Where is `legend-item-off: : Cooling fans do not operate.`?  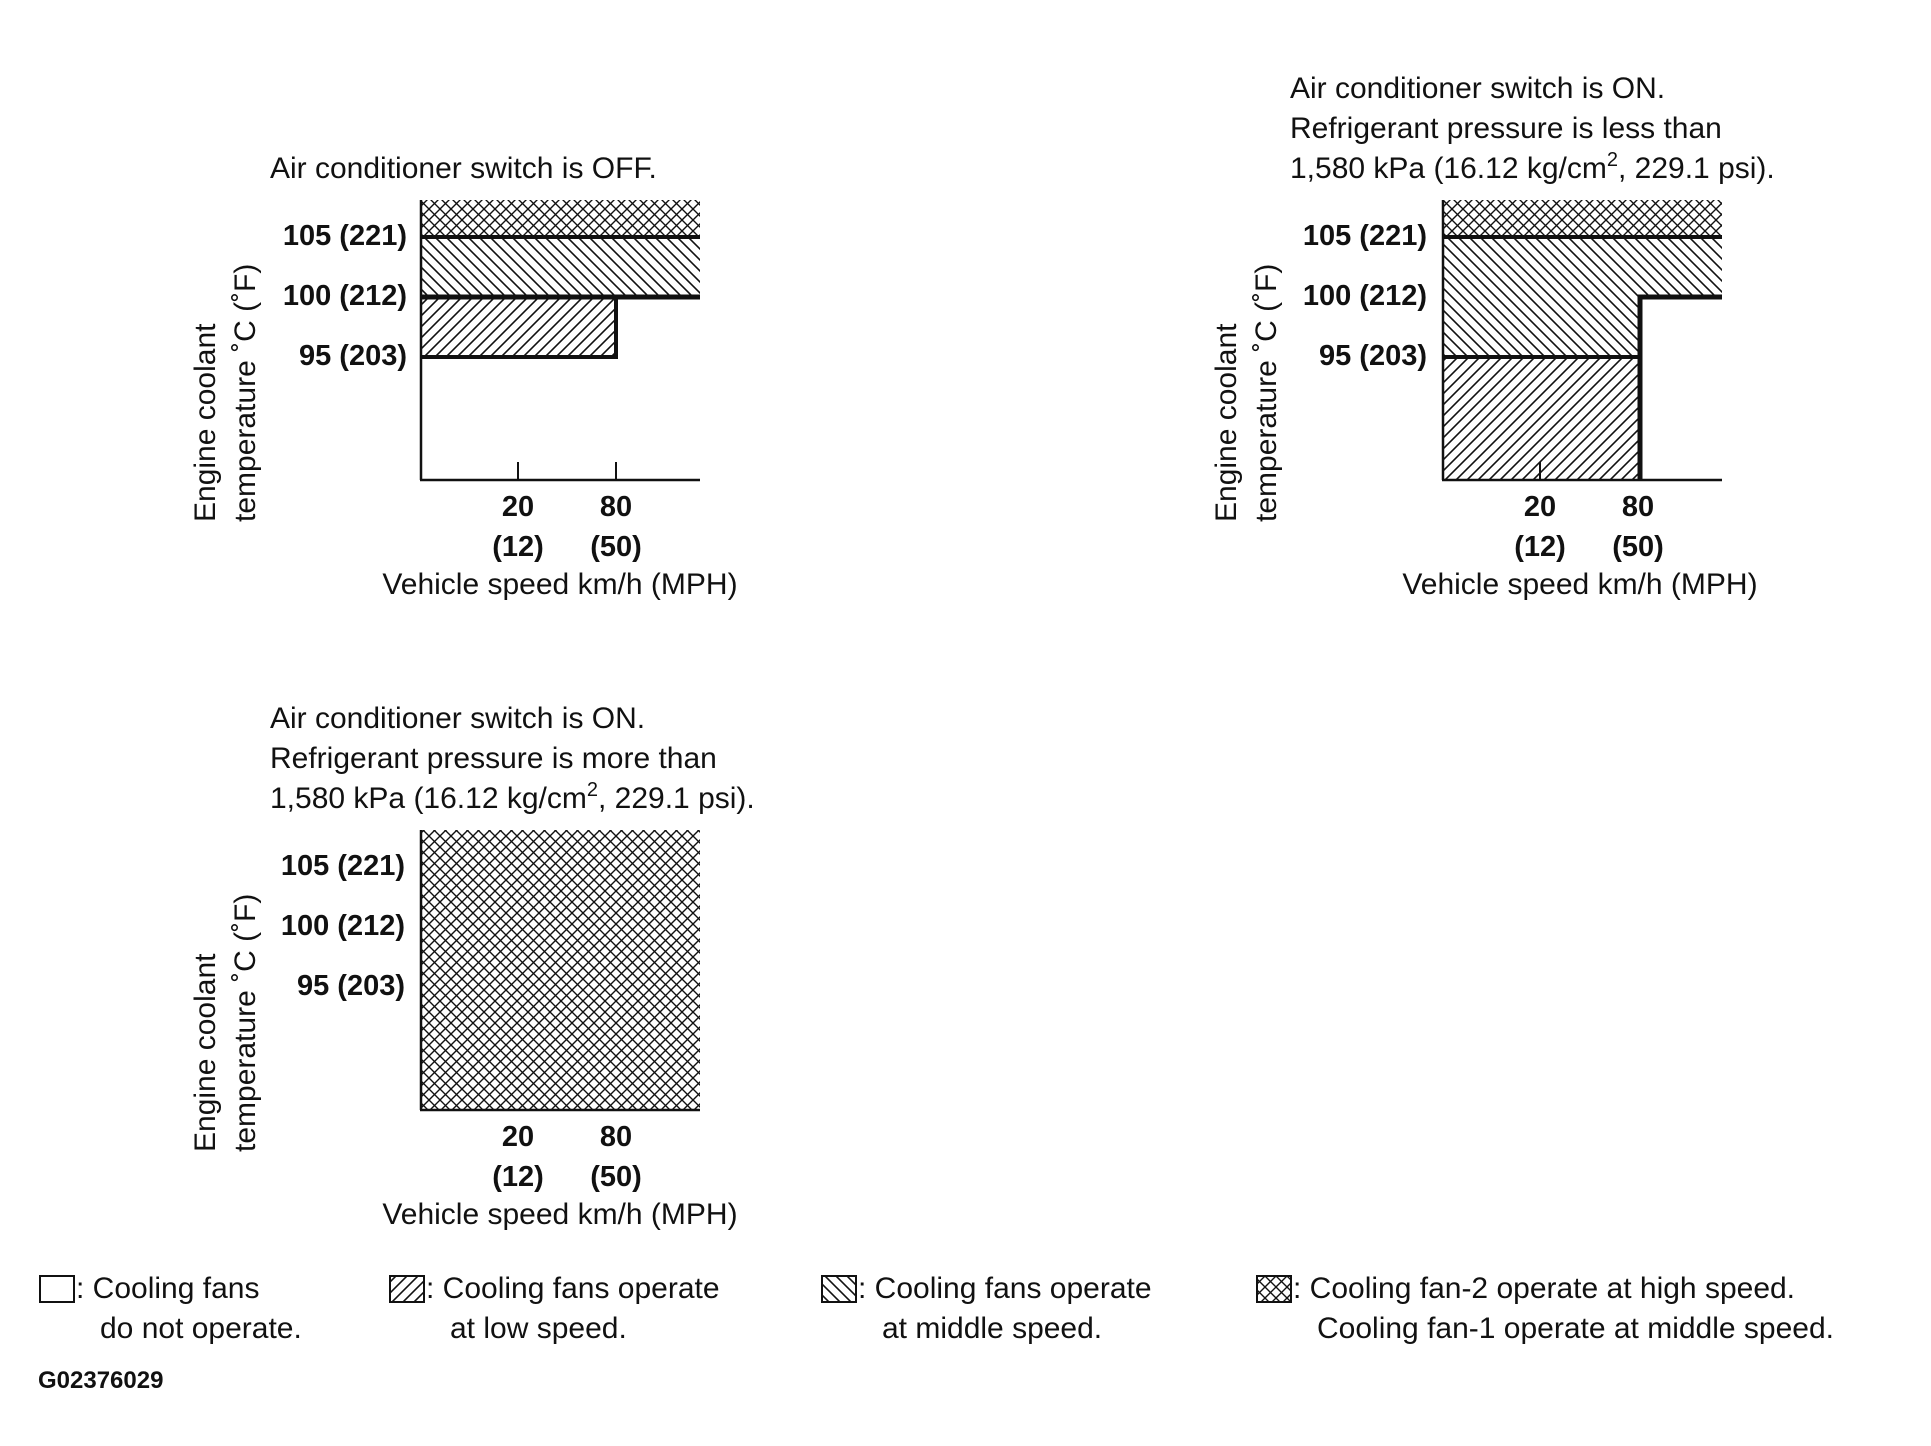
legend-item-off: : Cooling fans do not operate. is located at coordinates (170, 1308).